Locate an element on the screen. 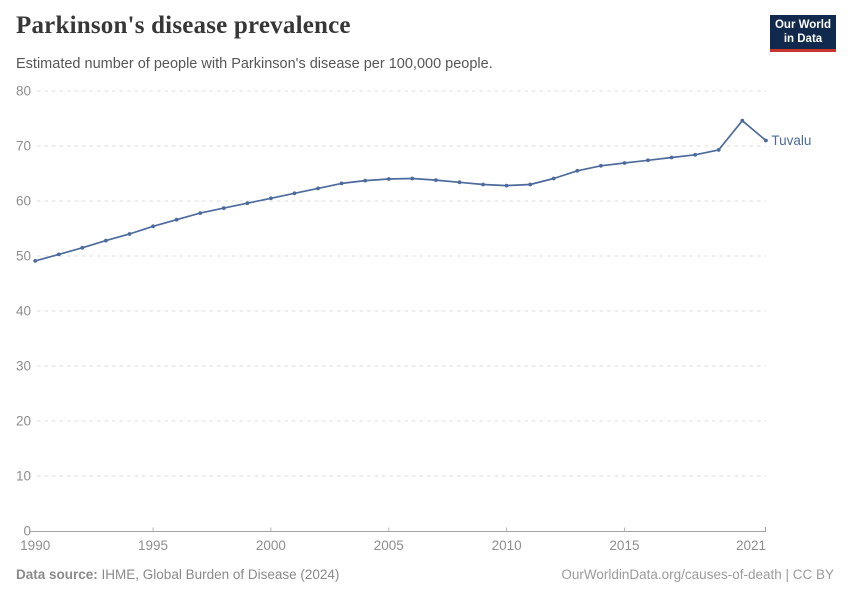 This screenshot has width=850, height=600. y-tick-label-50: 50 is located at coordinates (23, 256).